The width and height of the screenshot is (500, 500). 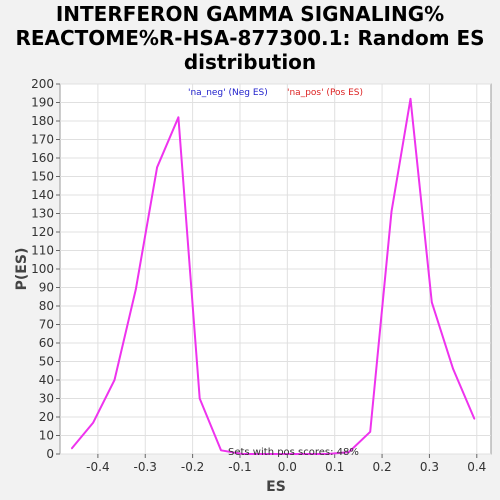 What do you see at coordinates (46, 399) in the screenshot?
I see `y-tick-label: 30` at bounding box center [46, 399].